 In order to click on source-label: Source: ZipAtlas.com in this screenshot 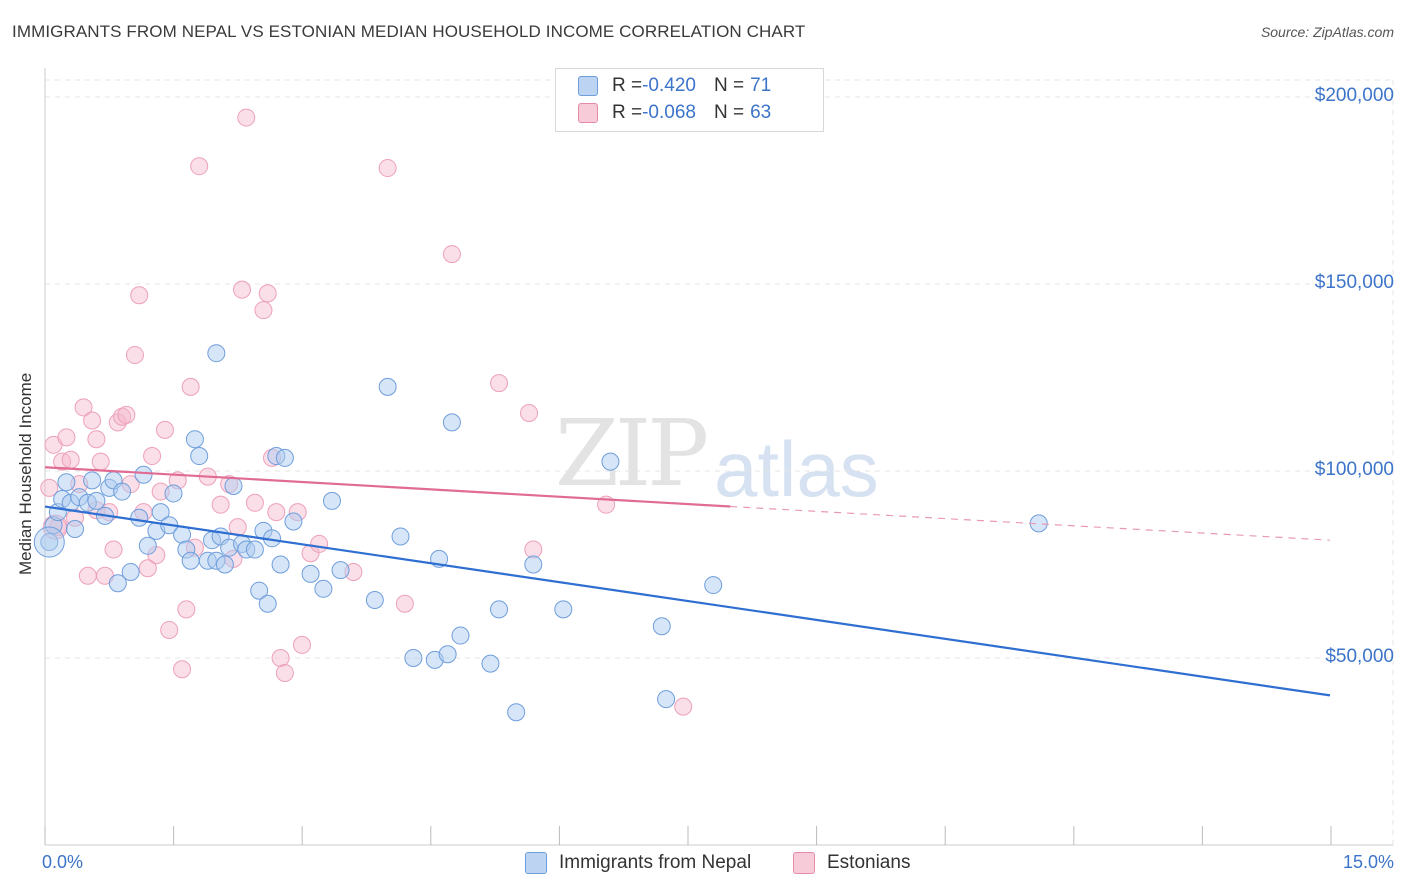, I will do `click(1327, 32)`.